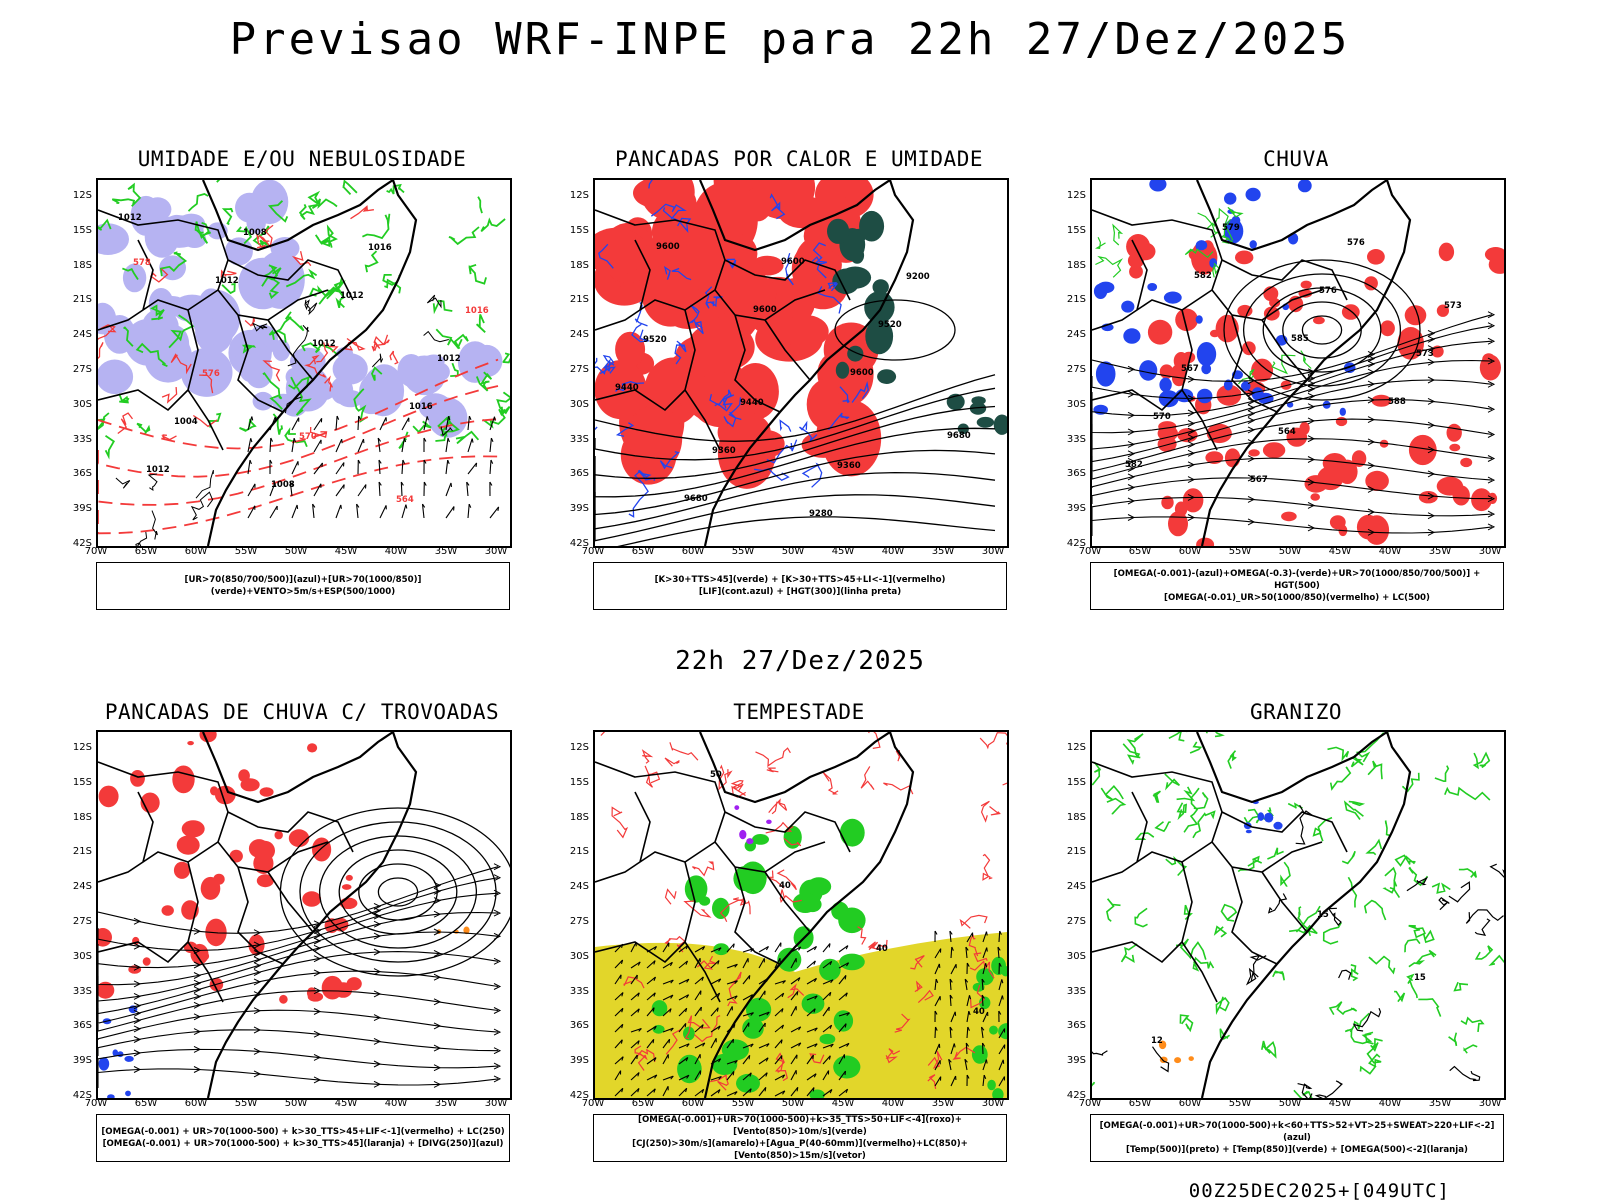 The height and width of the screenshot is (1202, 1600). What do you see at coordinates (100, 351) in the screenshot?
I see `thickness-red-contour-line` at bounding box center [100, 351].